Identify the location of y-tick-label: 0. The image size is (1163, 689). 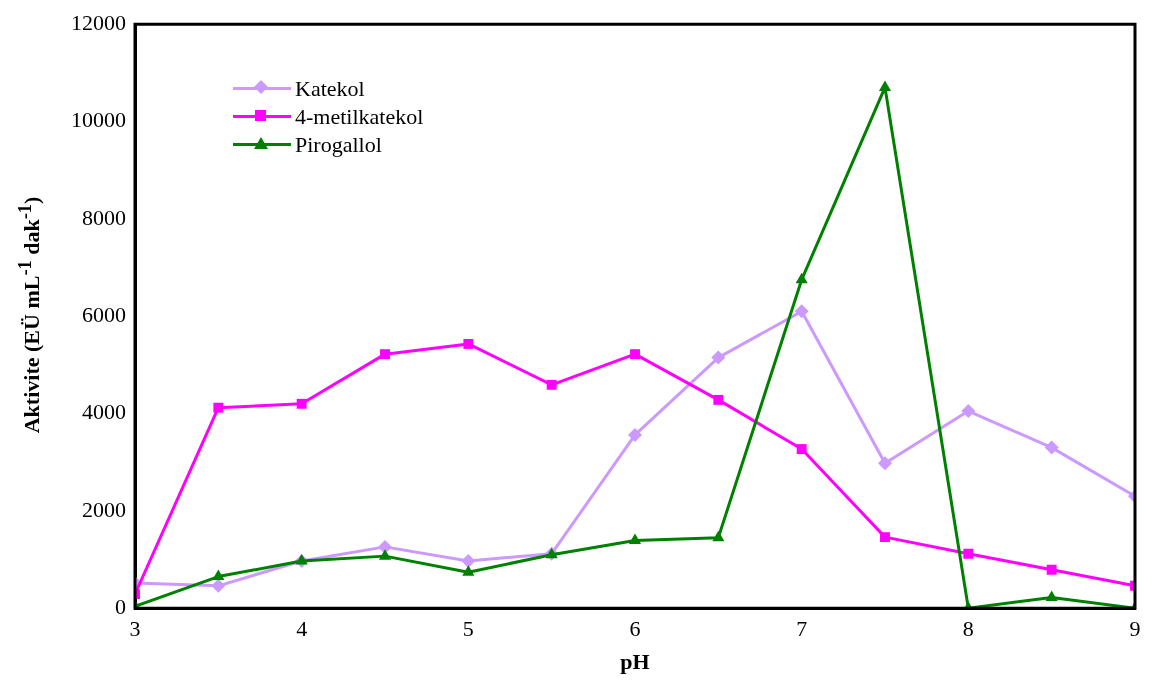
(120, 606).